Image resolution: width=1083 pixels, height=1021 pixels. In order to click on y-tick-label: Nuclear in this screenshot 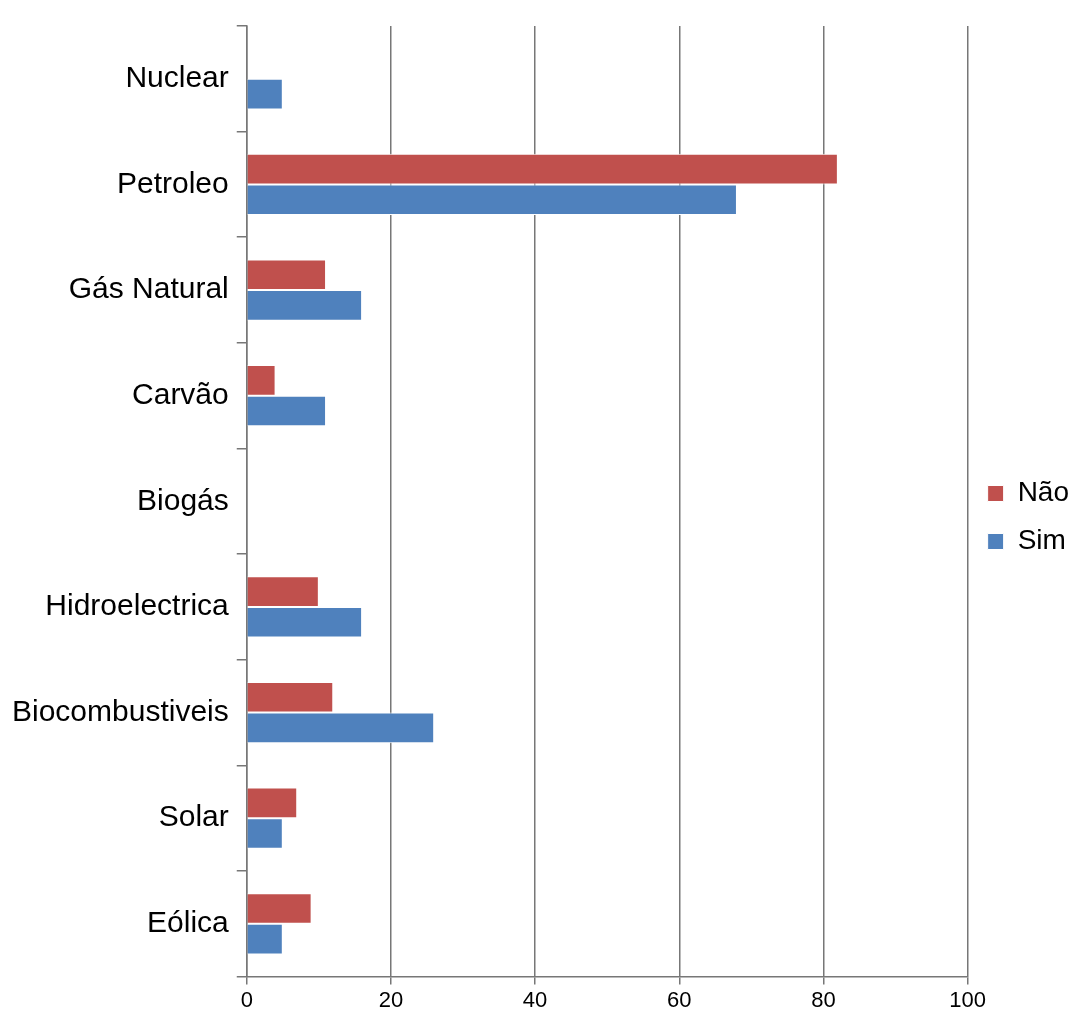, I will do `click(177, 77)`.